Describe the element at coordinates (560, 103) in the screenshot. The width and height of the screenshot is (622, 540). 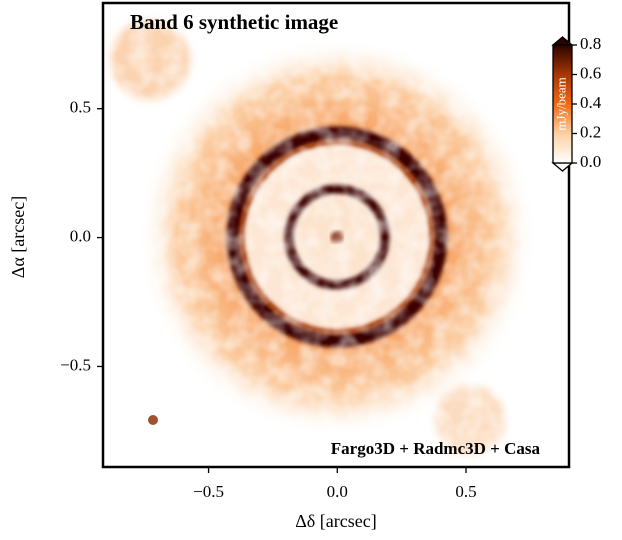
I see `colorbar-label: mJy/beam` at that location.